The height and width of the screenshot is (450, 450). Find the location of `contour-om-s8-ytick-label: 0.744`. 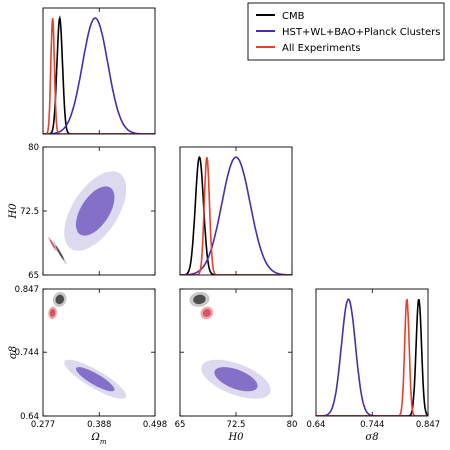

contour-om-s8-ytick-label: 0.744 is located at coordinates (27, 353).